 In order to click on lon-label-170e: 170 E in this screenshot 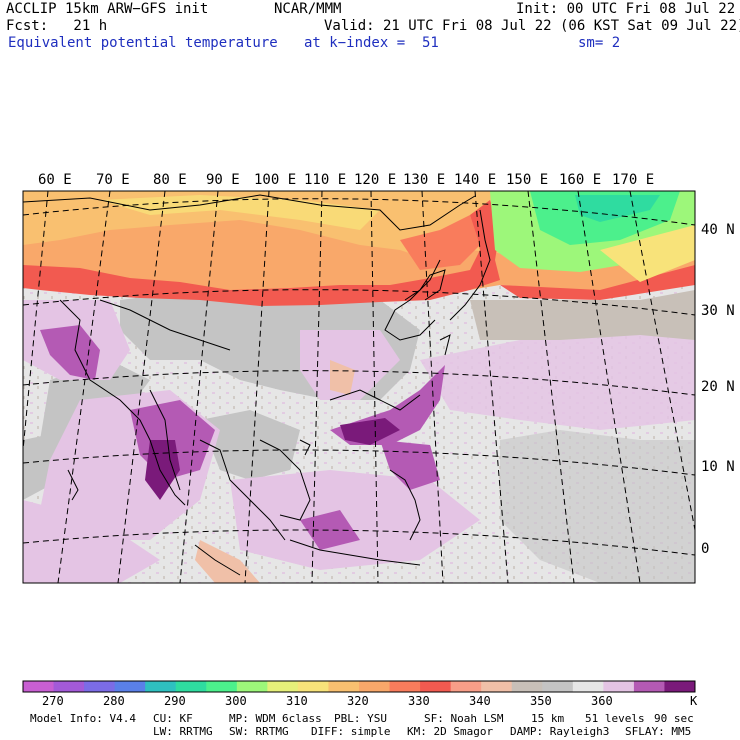, I will do `click(633, 180)`.